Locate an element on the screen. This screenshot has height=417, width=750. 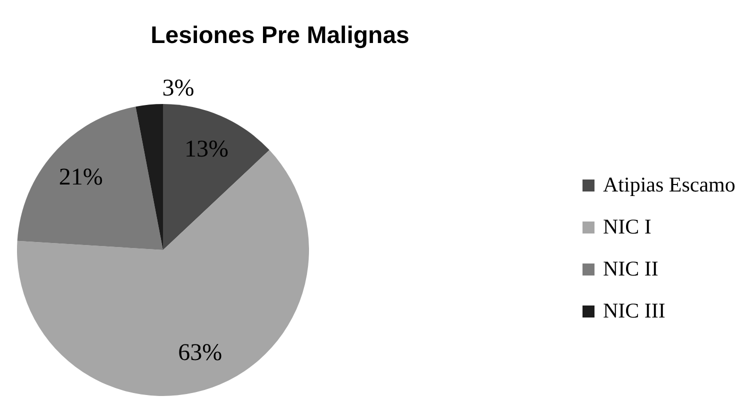
legend-label: NIC I is located at coordinates (627, 226).